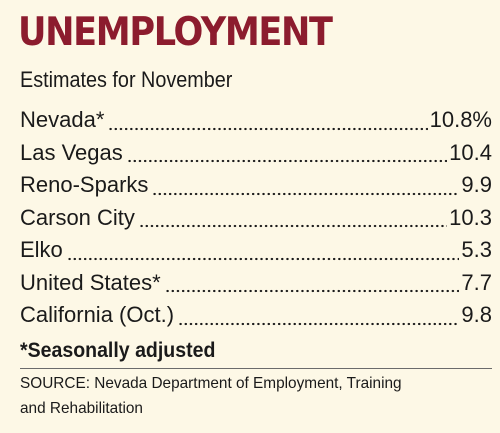 The width and height of the screenshot is (500, 433). I want to click on rate-row-united-states: United States* 7.7, so click(256, 283).